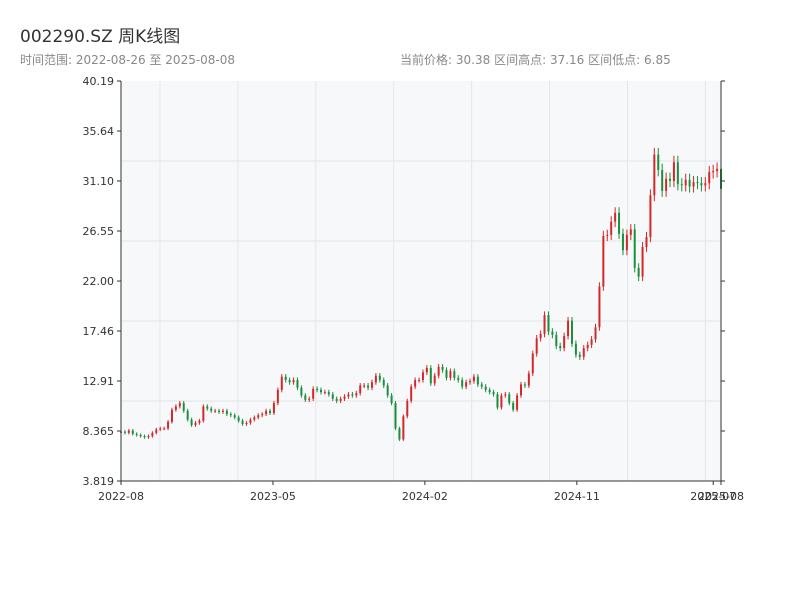 The height and width of the screenshot is (600, 800). I want to click on price-stats-text: 当前价格: 30.38 区间高点: 37.16 区间低点: 6.85, so click(535, 59).